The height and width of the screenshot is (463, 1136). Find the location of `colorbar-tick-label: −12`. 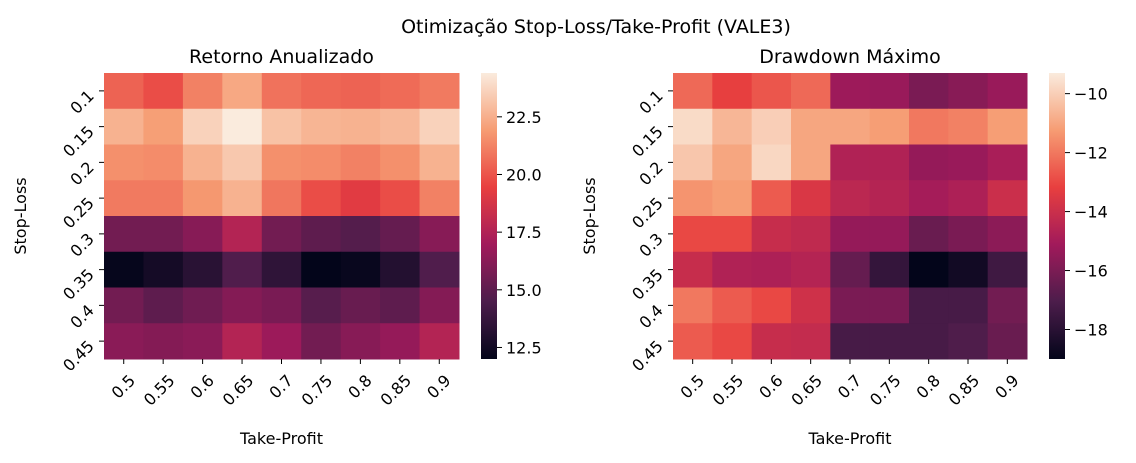

colorbar-tick-label: −12 is located at coordinates (1091, 153).